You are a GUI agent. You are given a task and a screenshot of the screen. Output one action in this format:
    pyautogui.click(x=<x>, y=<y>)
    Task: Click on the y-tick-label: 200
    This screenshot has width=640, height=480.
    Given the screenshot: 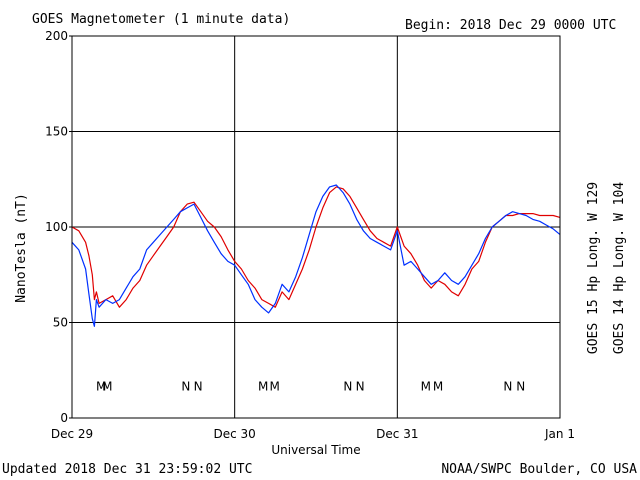 What is the action you would take?
    pyautogui.click(x=56, y=36)
    